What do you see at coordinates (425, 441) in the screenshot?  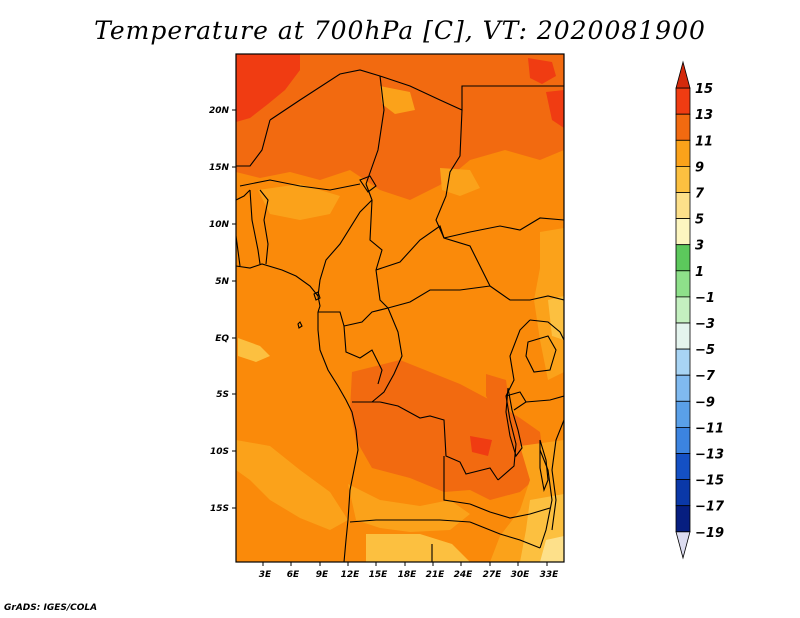 I see `border-drc-angola` at bounding box center [425, 441].